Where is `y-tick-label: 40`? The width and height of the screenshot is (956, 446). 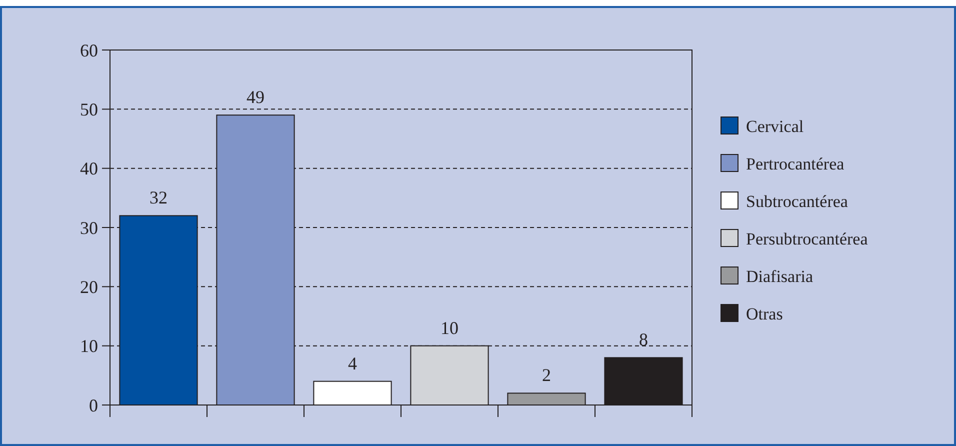 y-tick-label: 40 is located at coordinates (89, 168).